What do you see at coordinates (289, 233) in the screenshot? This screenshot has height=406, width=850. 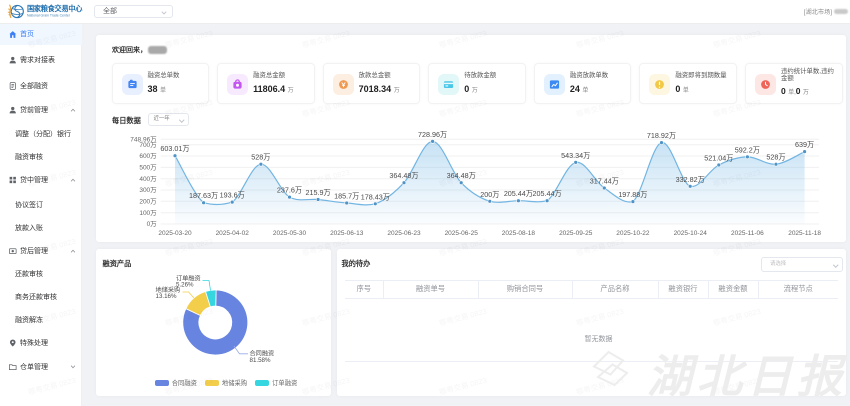 I see `svg-text: 2025-05-30` at bounding box center [289, 233].